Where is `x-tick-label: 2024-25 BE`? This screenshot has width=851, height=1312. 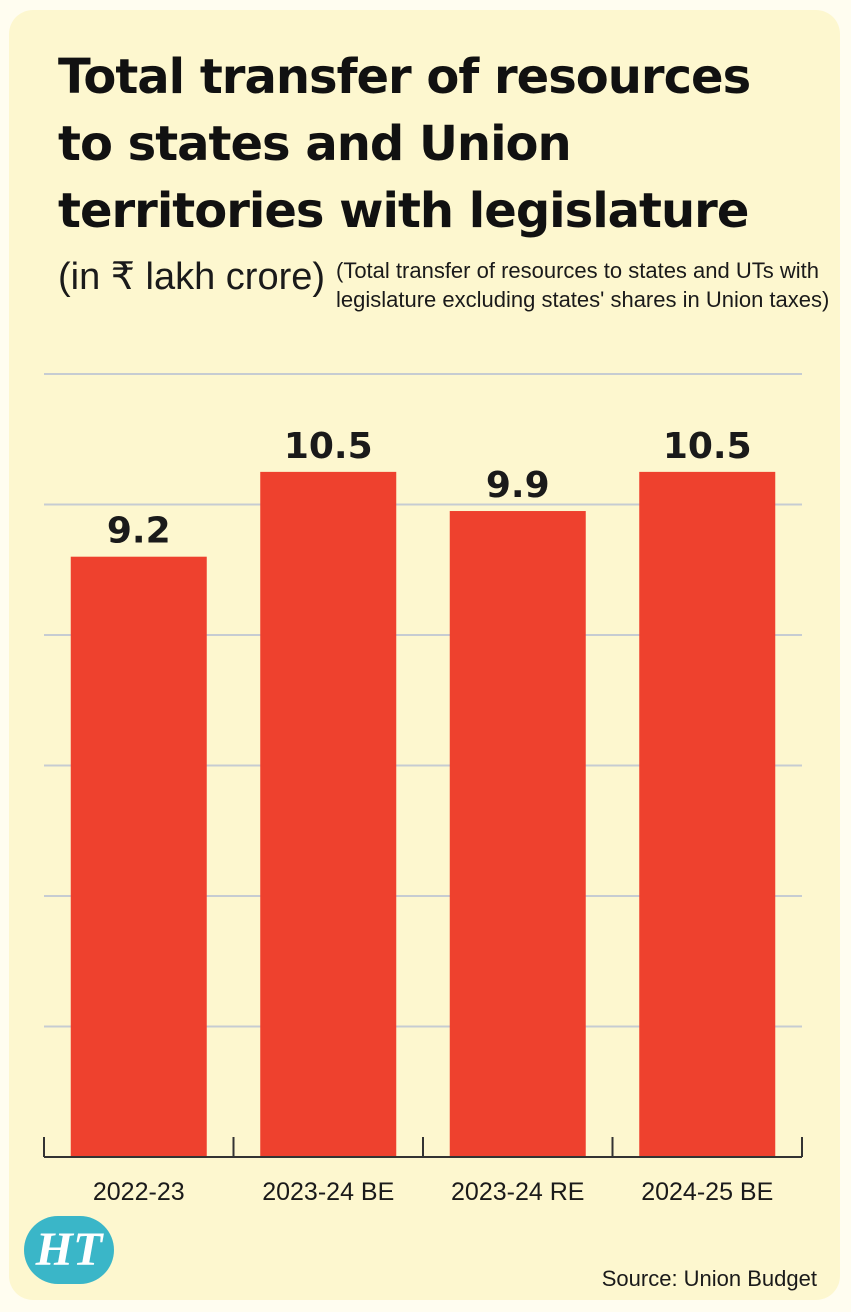 x-tick-label: 2024-25 BE is located at coordinates (707, 1192).